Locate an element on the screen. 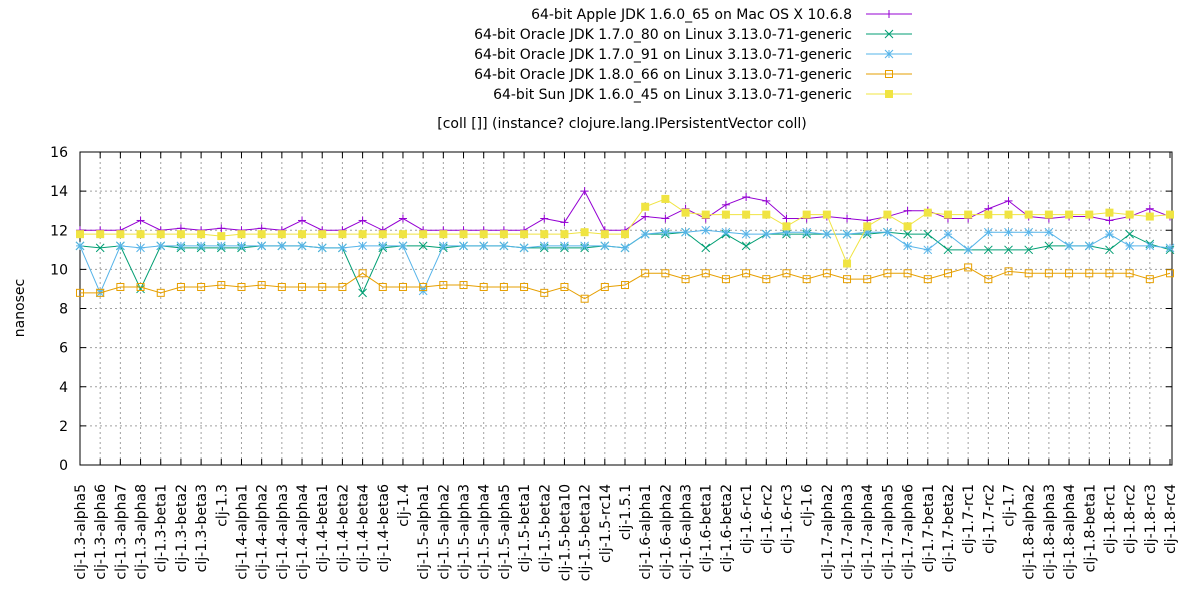  x-tick-label: clj-1.6-beta2 is located at coordinates (727, 528).